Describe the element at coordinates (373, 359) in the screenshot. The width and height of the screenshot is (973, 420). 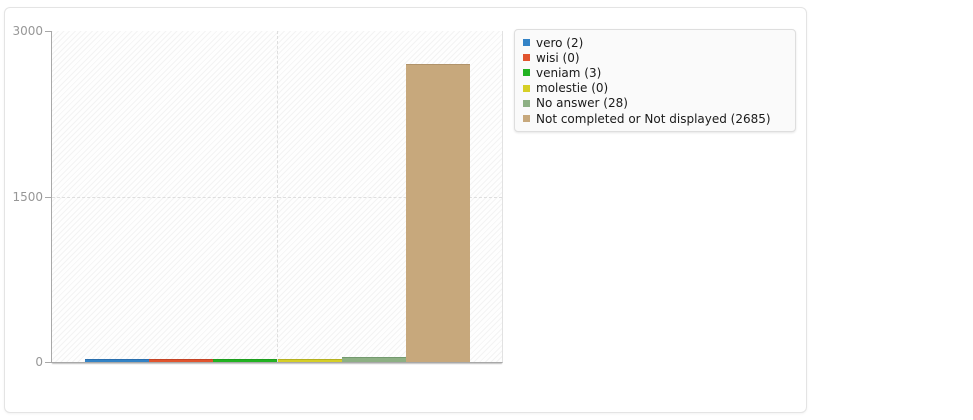
I see `bar-no-answer` at that location.